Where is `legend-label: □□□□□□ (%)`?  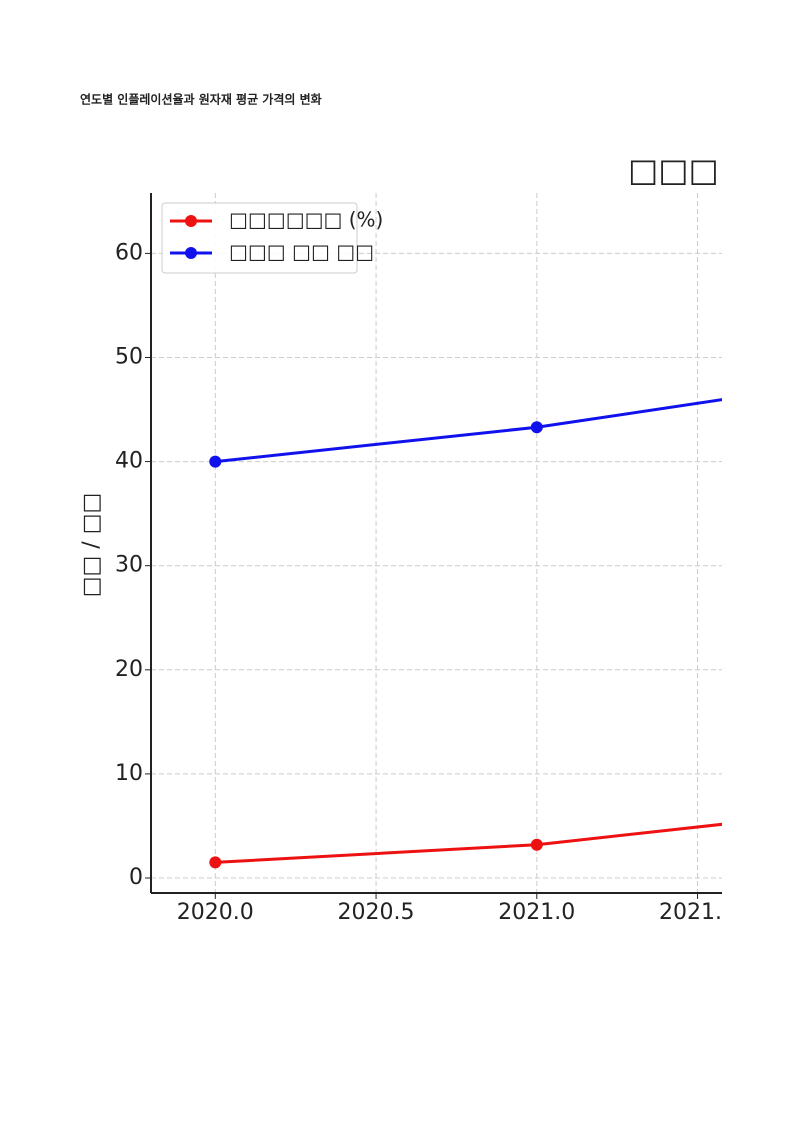 legend-label: □□□□□□ (%) is located at coordinates (306, 220).